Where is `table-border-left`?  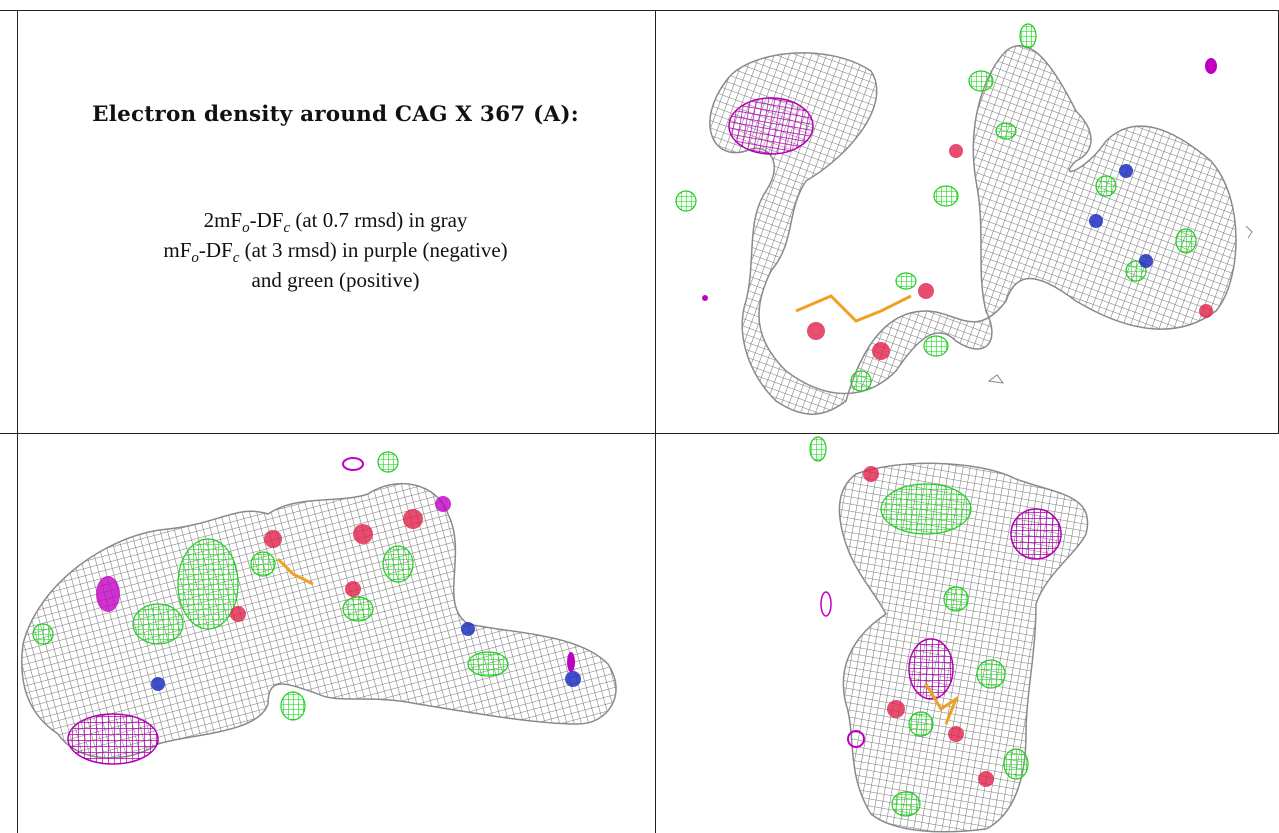
table-border-left is located at coordinates (17, 421).